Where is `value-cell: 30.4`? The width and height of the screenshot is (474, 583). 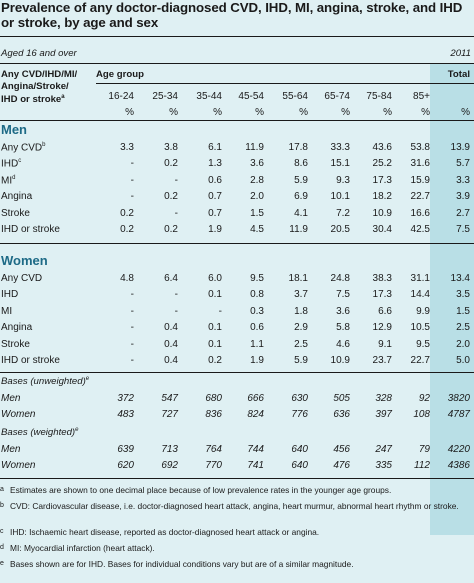
value-cell: 30.4 is located at coordinates (382, 230).